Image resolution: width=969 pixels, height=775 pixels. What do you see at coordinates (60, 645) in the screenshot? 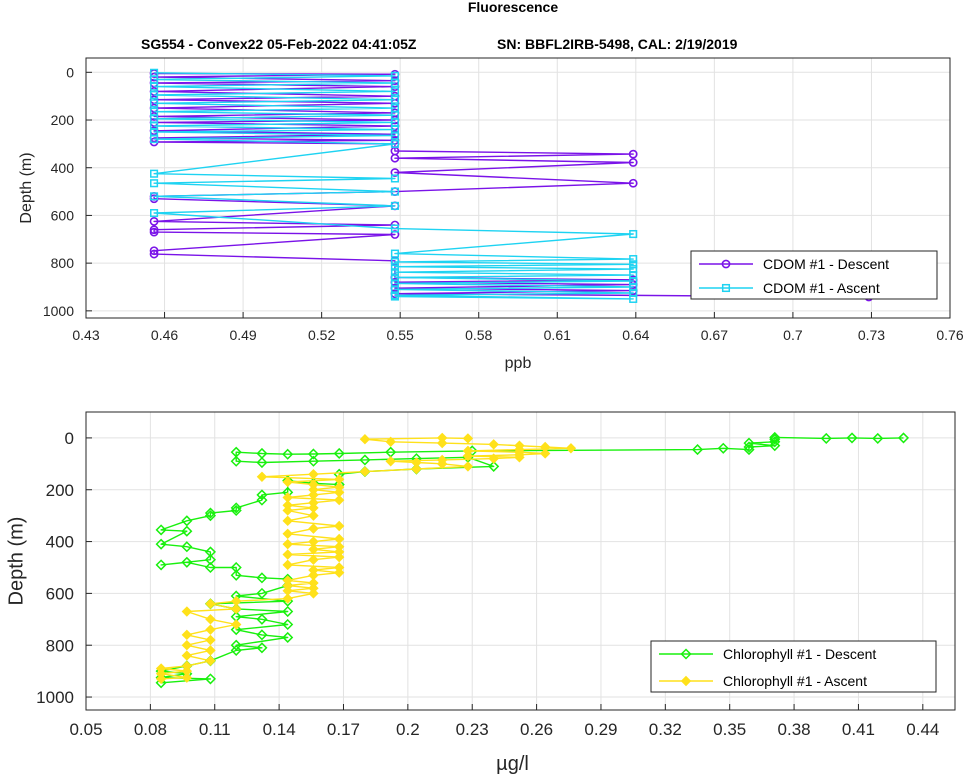
I see `y-tick-label: 800` at bounding box center [60, 645].